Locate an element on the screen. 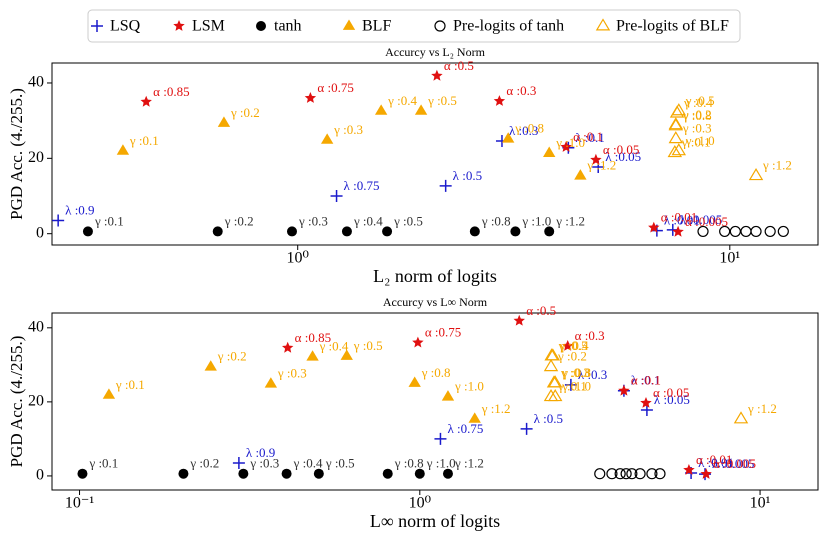 The height and width of the screenshot is (534, 830). x-axis-label: L₂ norm of logits is located at coordinates (435, 276).